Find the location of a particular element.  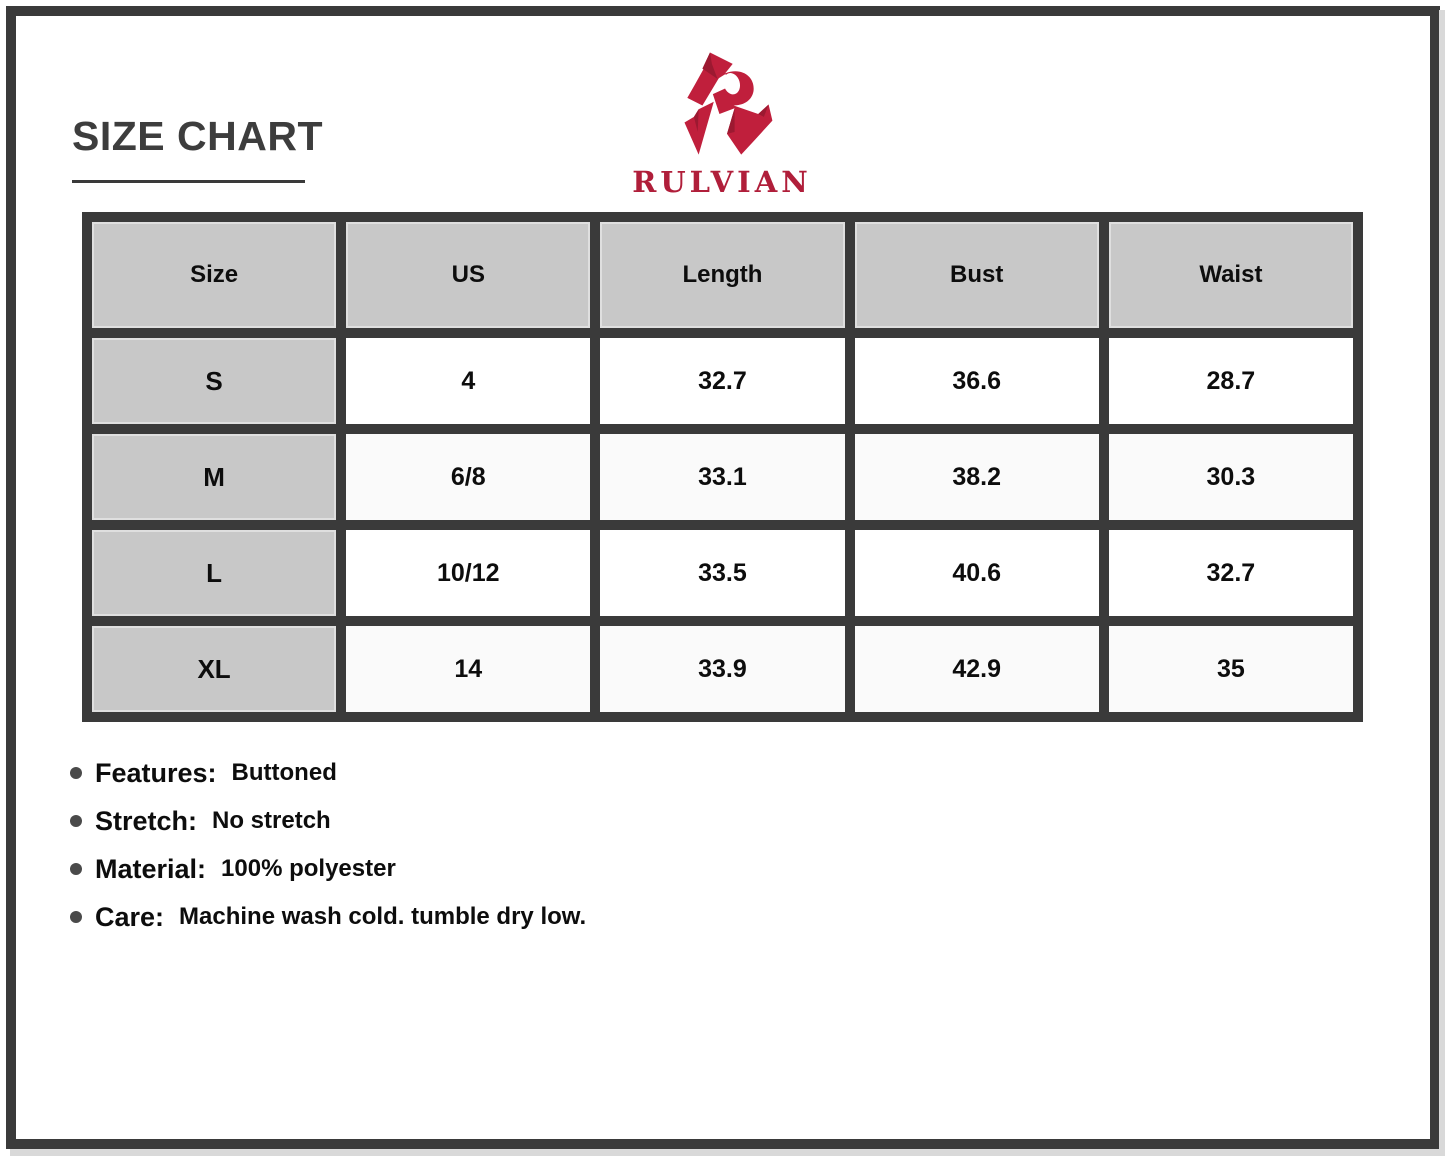

measurement-cell: 4 is located at coordinates (468, 381).